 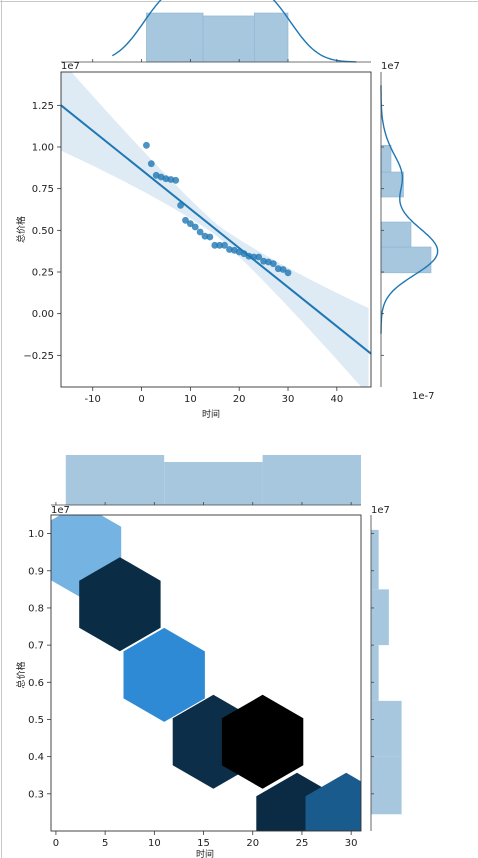 I want to click on x-tick-label-0: 0, so click(x=56, y=843).